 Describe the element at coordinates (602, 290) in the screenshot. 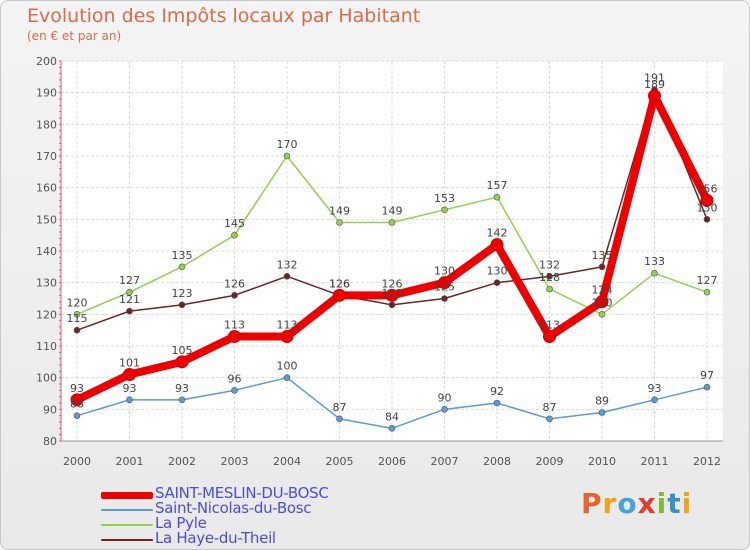

I see `data-label-0: 124` at that location.